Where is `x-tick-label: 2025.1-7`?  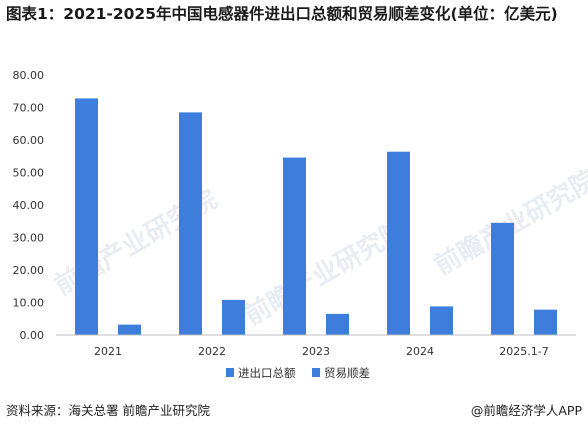 x-tick-label: 2025.1-7 is located at coordinates (523, 351).